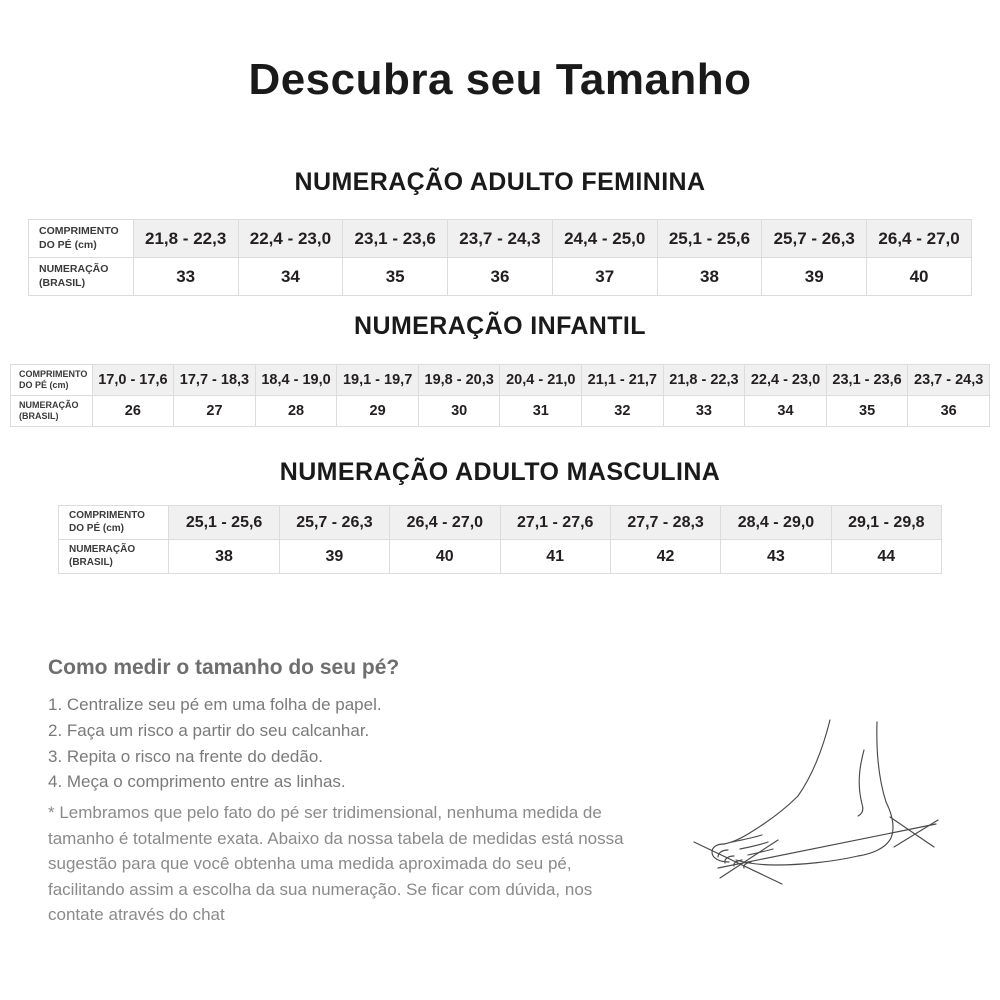  I want to click on cell-length: 27,1 - 27,6, so click(555, 522).